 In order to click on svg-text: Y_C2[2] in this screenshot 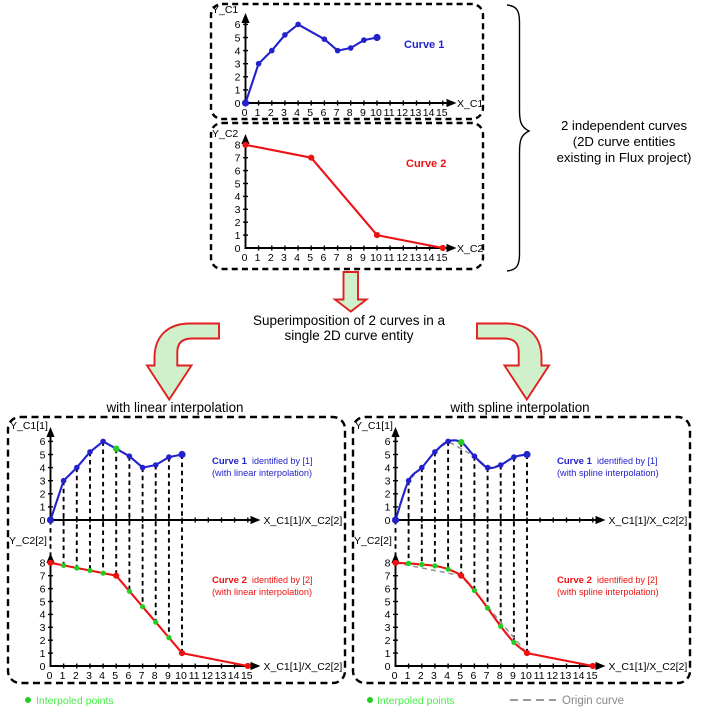, I will do `click(28, 541)`.